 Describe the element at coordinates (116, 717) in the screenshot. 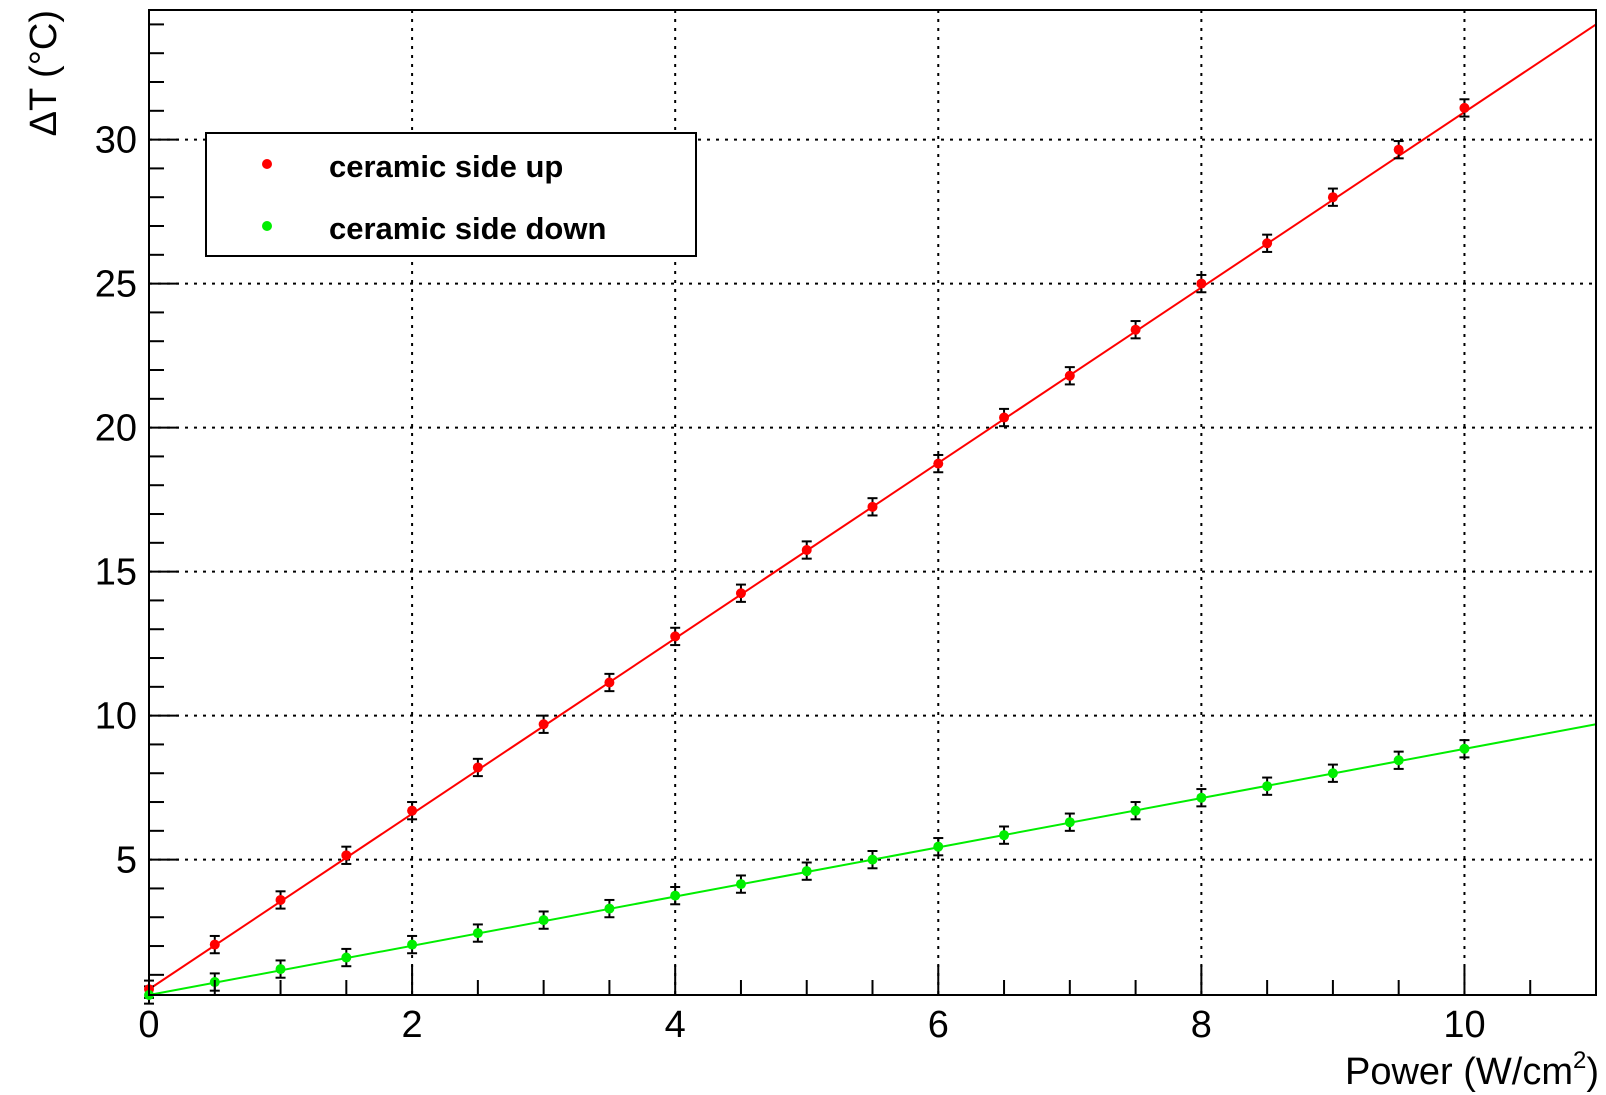

I see `y-tick-label: 10` at that location.